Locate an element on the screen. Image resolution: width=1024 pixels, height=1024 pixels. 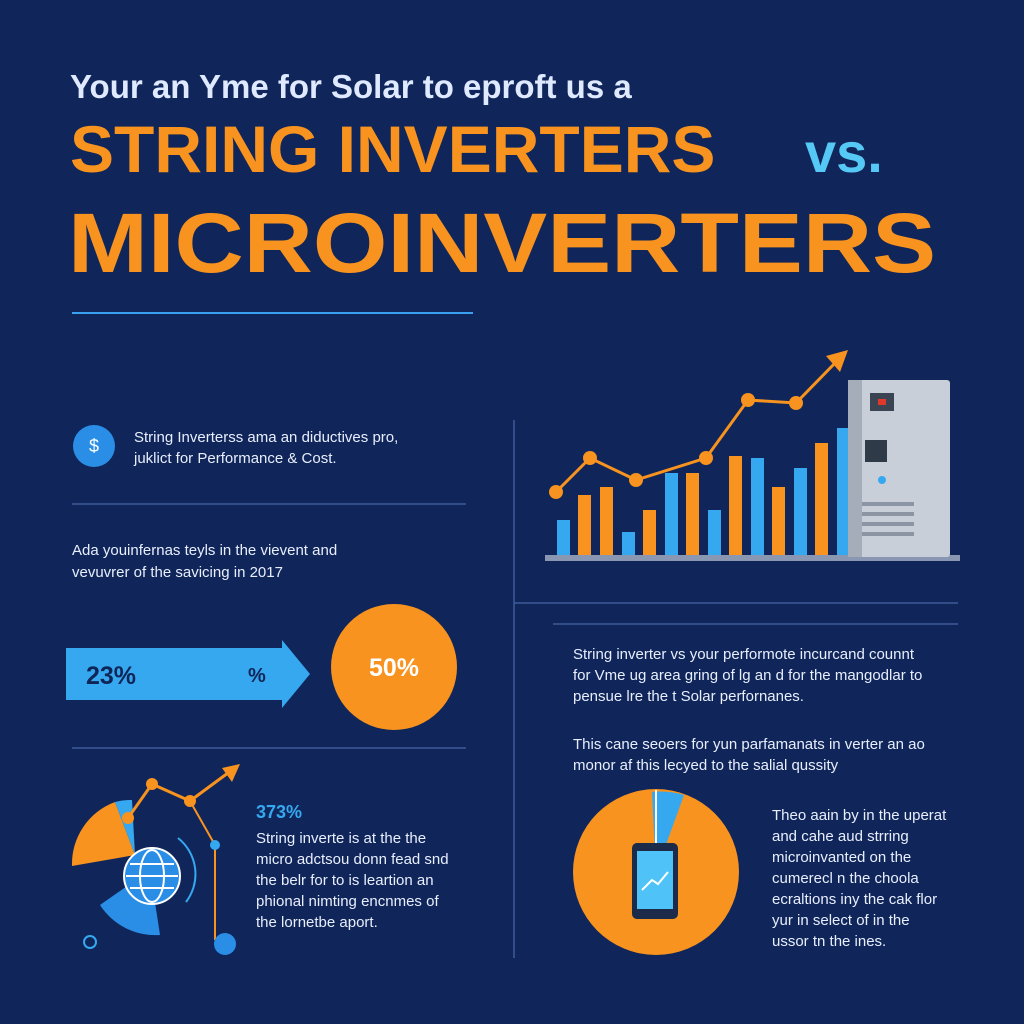
para-line: pensue lre the t Solar perfornanes. is located at coordinates (688, 696).